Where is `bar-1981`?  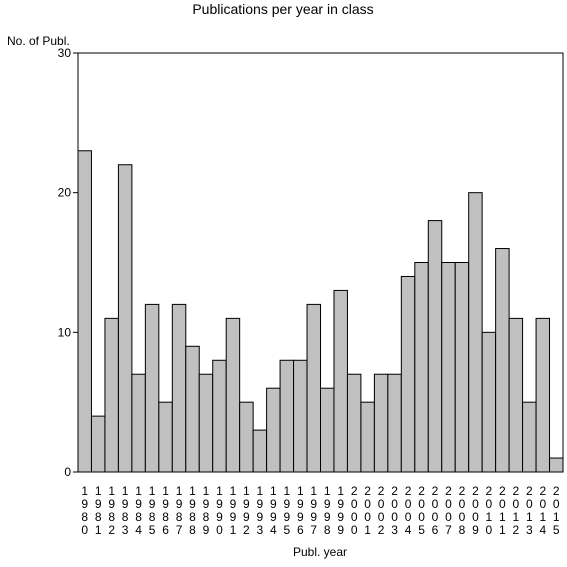
bar-1981 is located at coordinates (98, 444).